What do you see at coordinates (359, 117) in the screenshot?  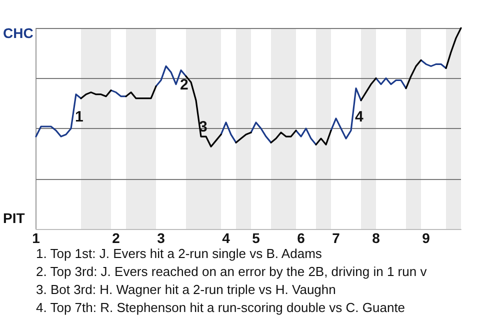 I see `annotation: 4` at bounding box center [359, 117].